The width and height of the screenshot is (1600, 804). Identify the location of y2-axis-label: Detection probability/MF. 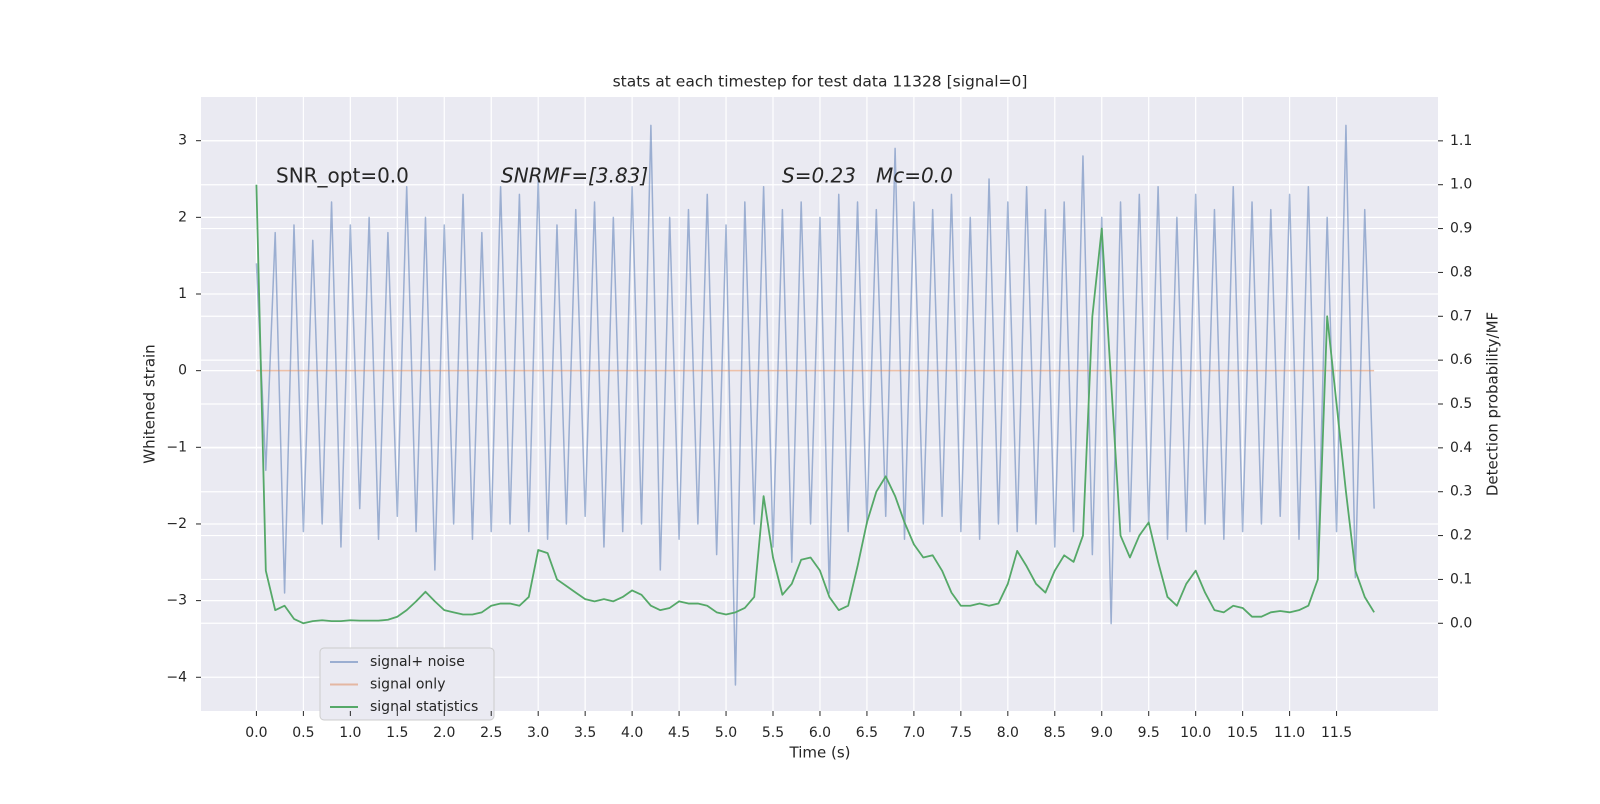
(1493, 404).